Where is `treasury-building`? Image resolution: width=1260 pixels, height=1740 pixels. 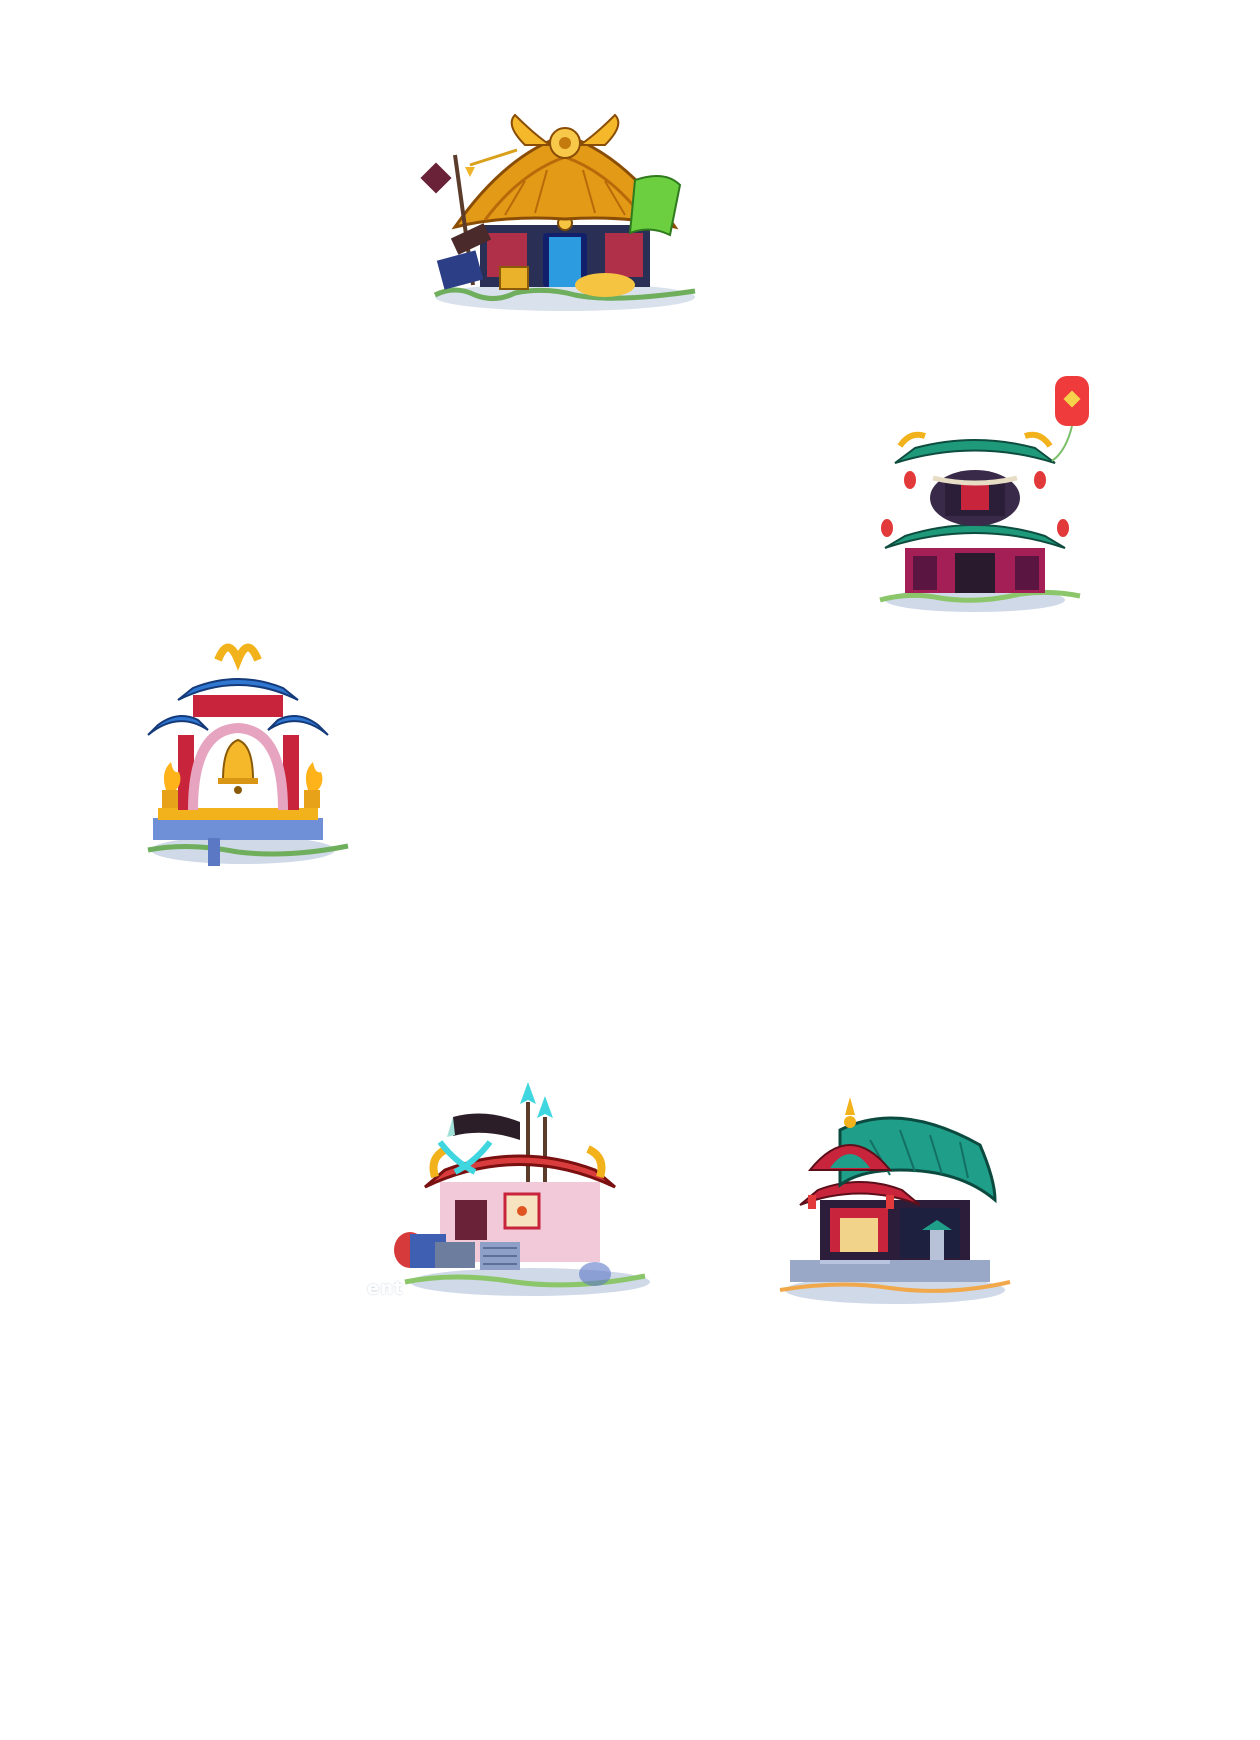 treasury-building is located at coordinates (562, 214).